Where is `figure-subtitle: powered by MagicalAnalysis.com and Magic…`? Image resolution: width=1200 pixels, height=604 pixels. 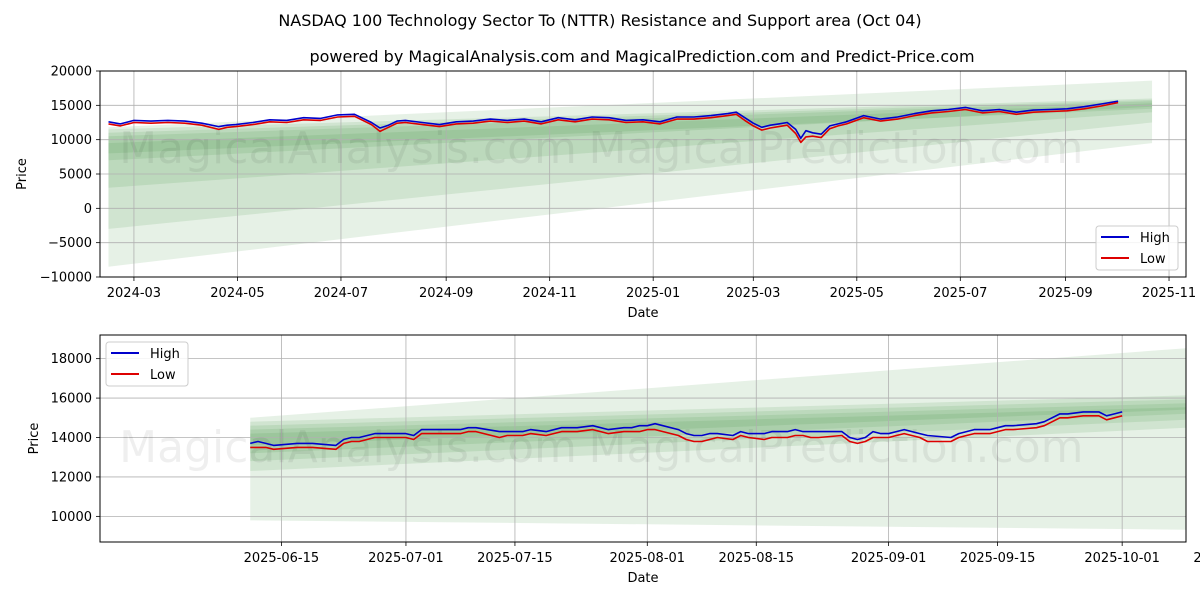
figure-subtitle: powered by MagicalAnalysis.com and Magic… is located at coordinates (641, 56).